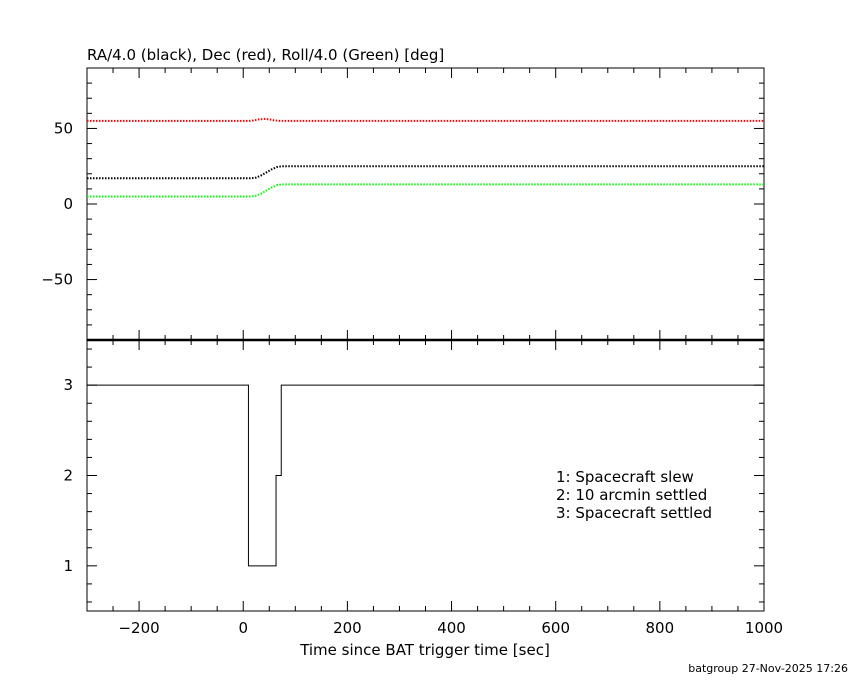 The image size is (850, 680). Describe the element at coordinates (57, 280) in the screenshot. I see `y-tick-label: −50` at that location.